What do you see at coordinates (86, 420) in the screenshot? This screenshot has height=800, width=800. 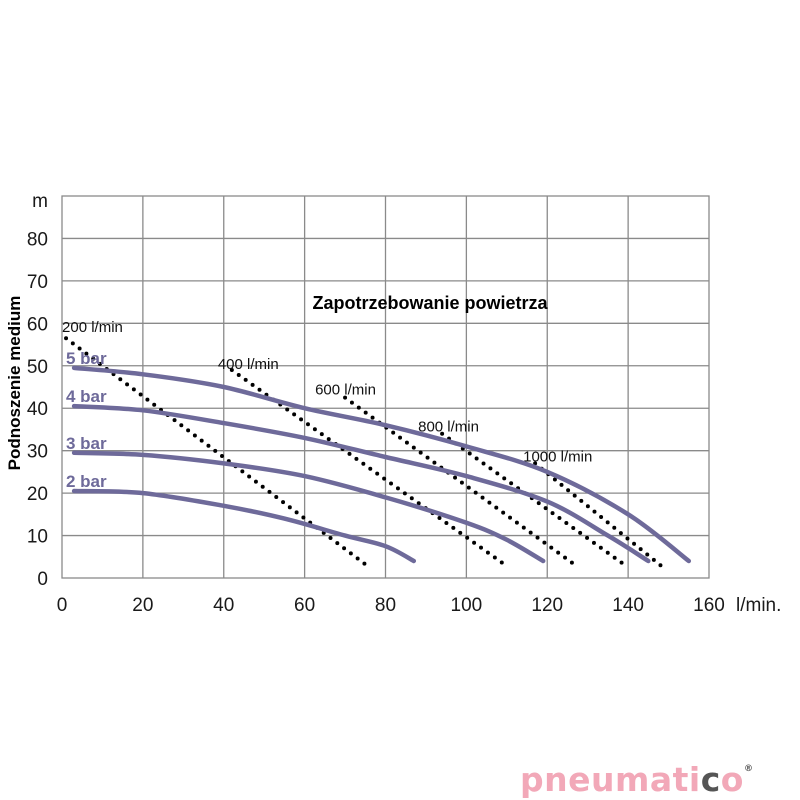 I see `series-labels: 5 bar 4 bar 3 bar 2 bar` at bounding box center [86, 420].